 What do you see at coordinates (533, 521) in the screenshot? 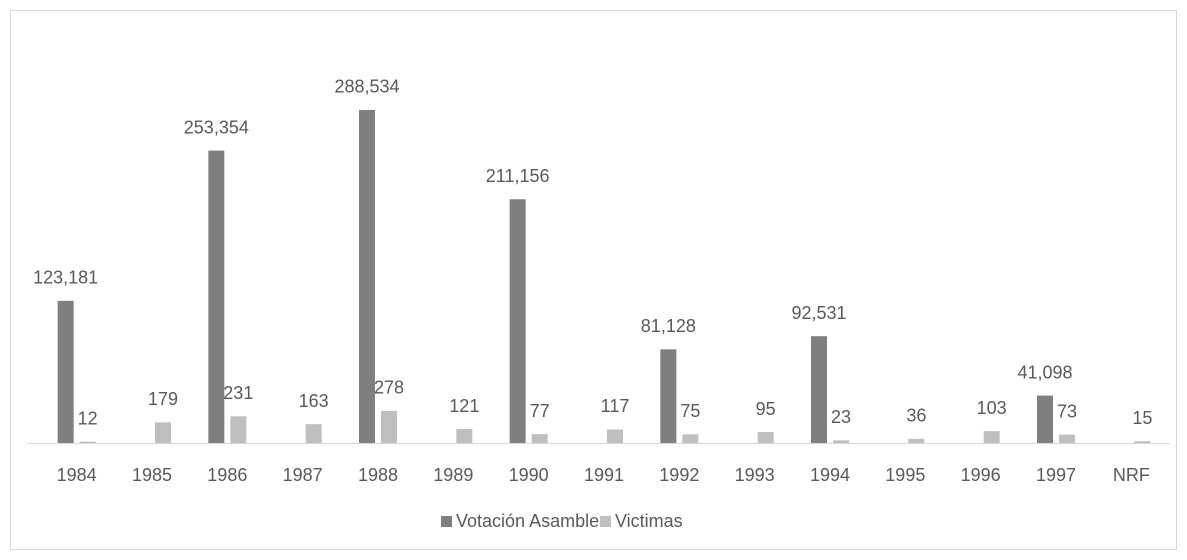
I see `legend-label: Votación Asamblea` at bounding box center [533, 521].